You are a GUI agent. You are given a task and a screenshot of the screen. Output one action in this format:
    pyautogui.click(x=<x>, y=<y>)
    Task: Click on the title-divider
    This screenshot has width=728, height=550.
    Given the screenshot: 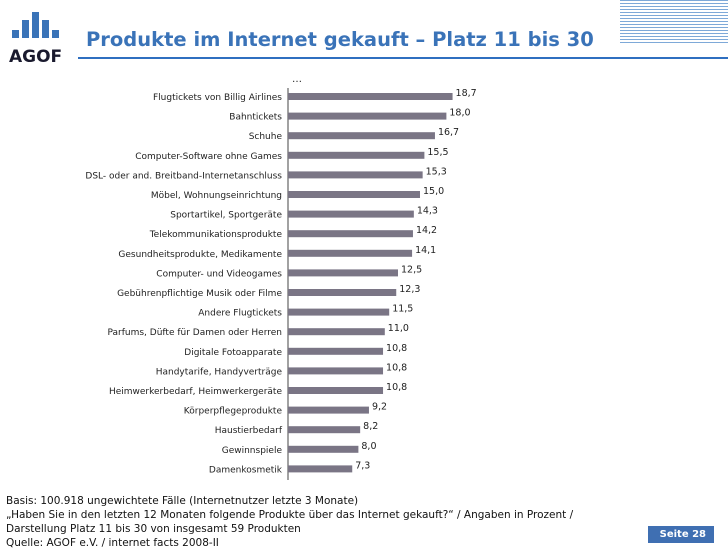 What is the action you would take?
    pyautogui.click(x=403, y=58)
    